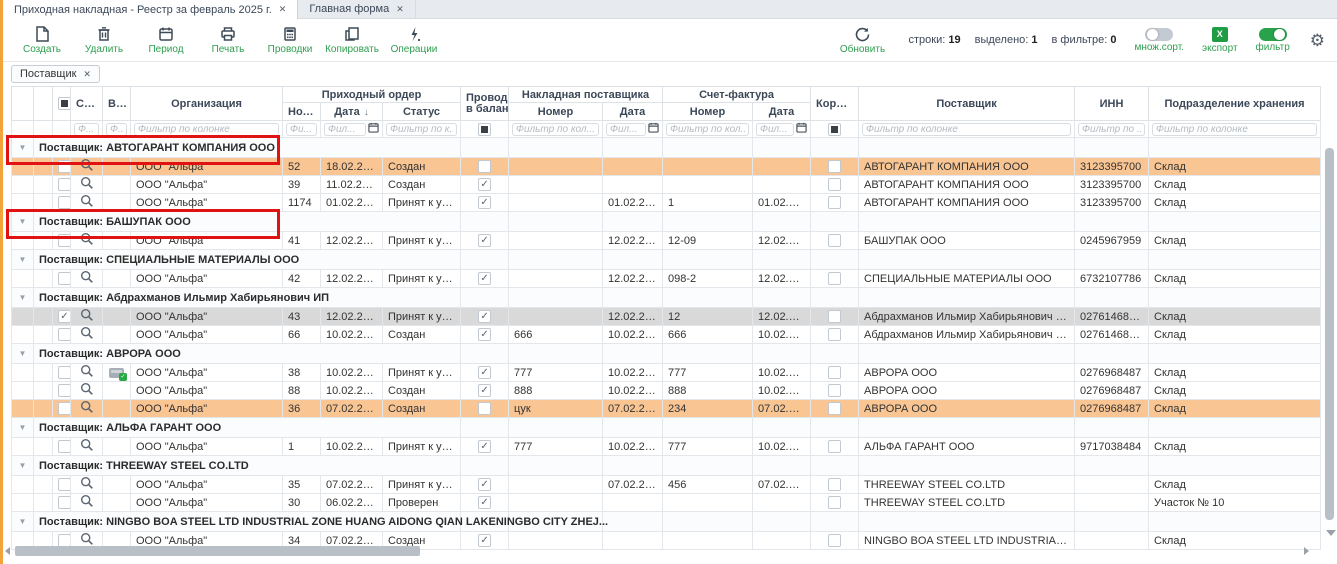 This screenshot has height=564, width=1337. I want to click on tab-main-form: Главная форма ✕, so click(357, 9).